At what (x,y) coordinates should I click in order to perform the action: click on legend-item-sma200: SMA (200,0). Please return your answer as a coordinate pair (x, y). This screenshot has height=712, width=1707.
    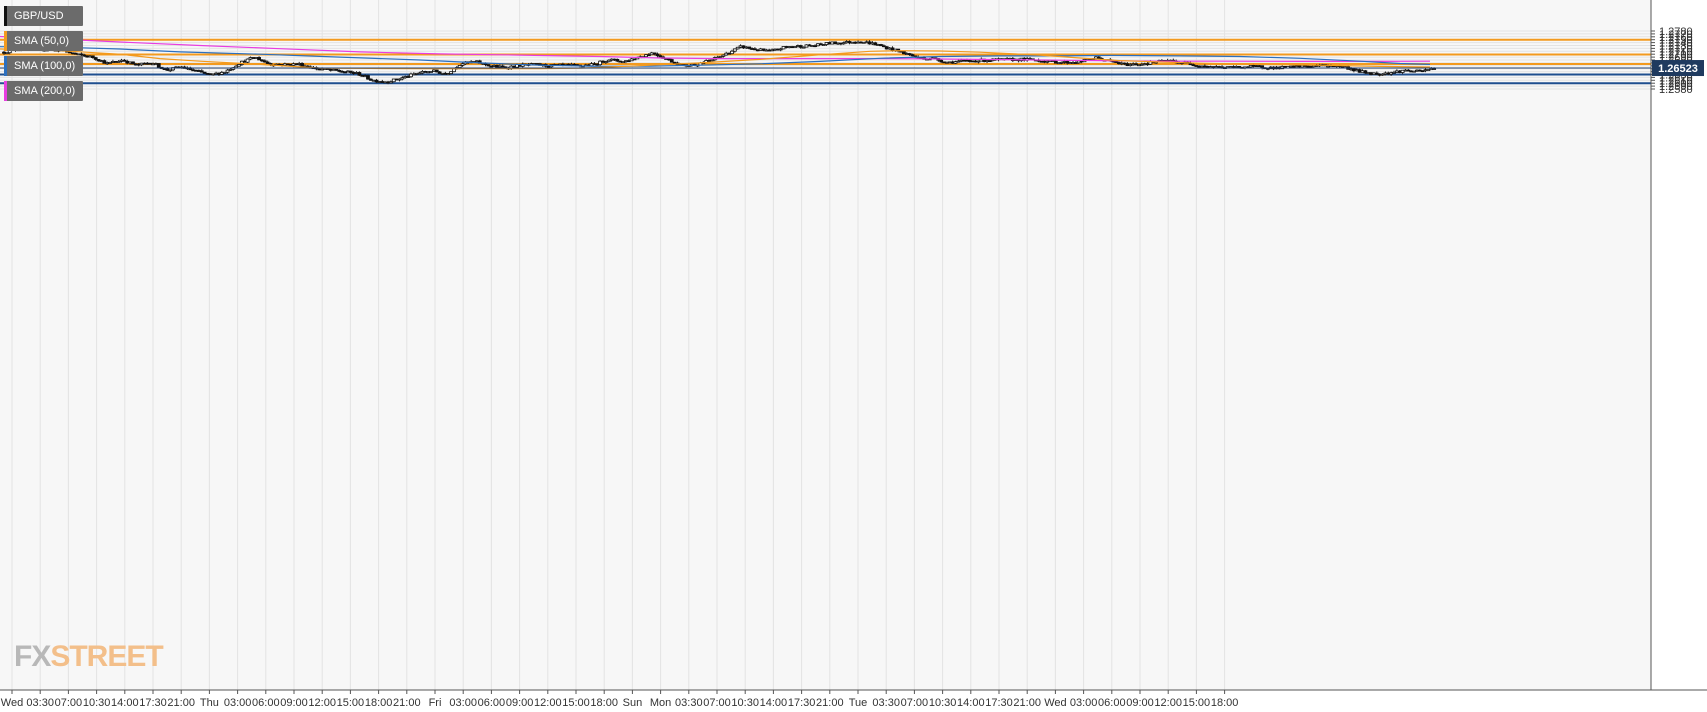
    Looking at the image, I should click on (44, 91).